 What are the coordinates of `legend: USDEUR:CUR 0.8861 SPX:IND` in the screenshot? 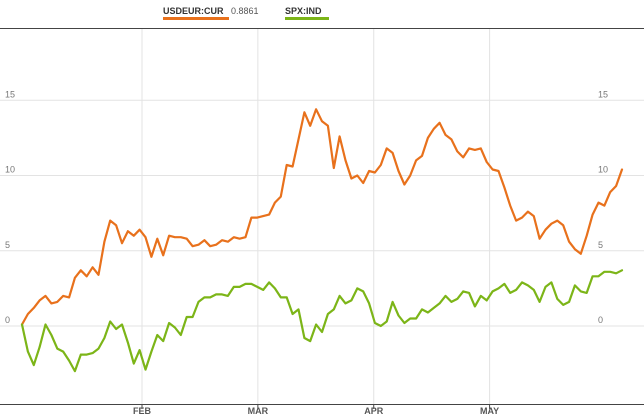 It's located at (246, 13).